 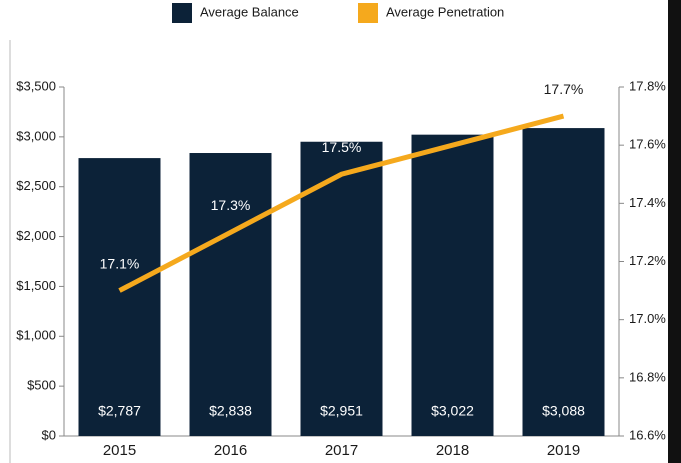 I want to click on line-value-label: 17.7%, so click(x=564, y=89).